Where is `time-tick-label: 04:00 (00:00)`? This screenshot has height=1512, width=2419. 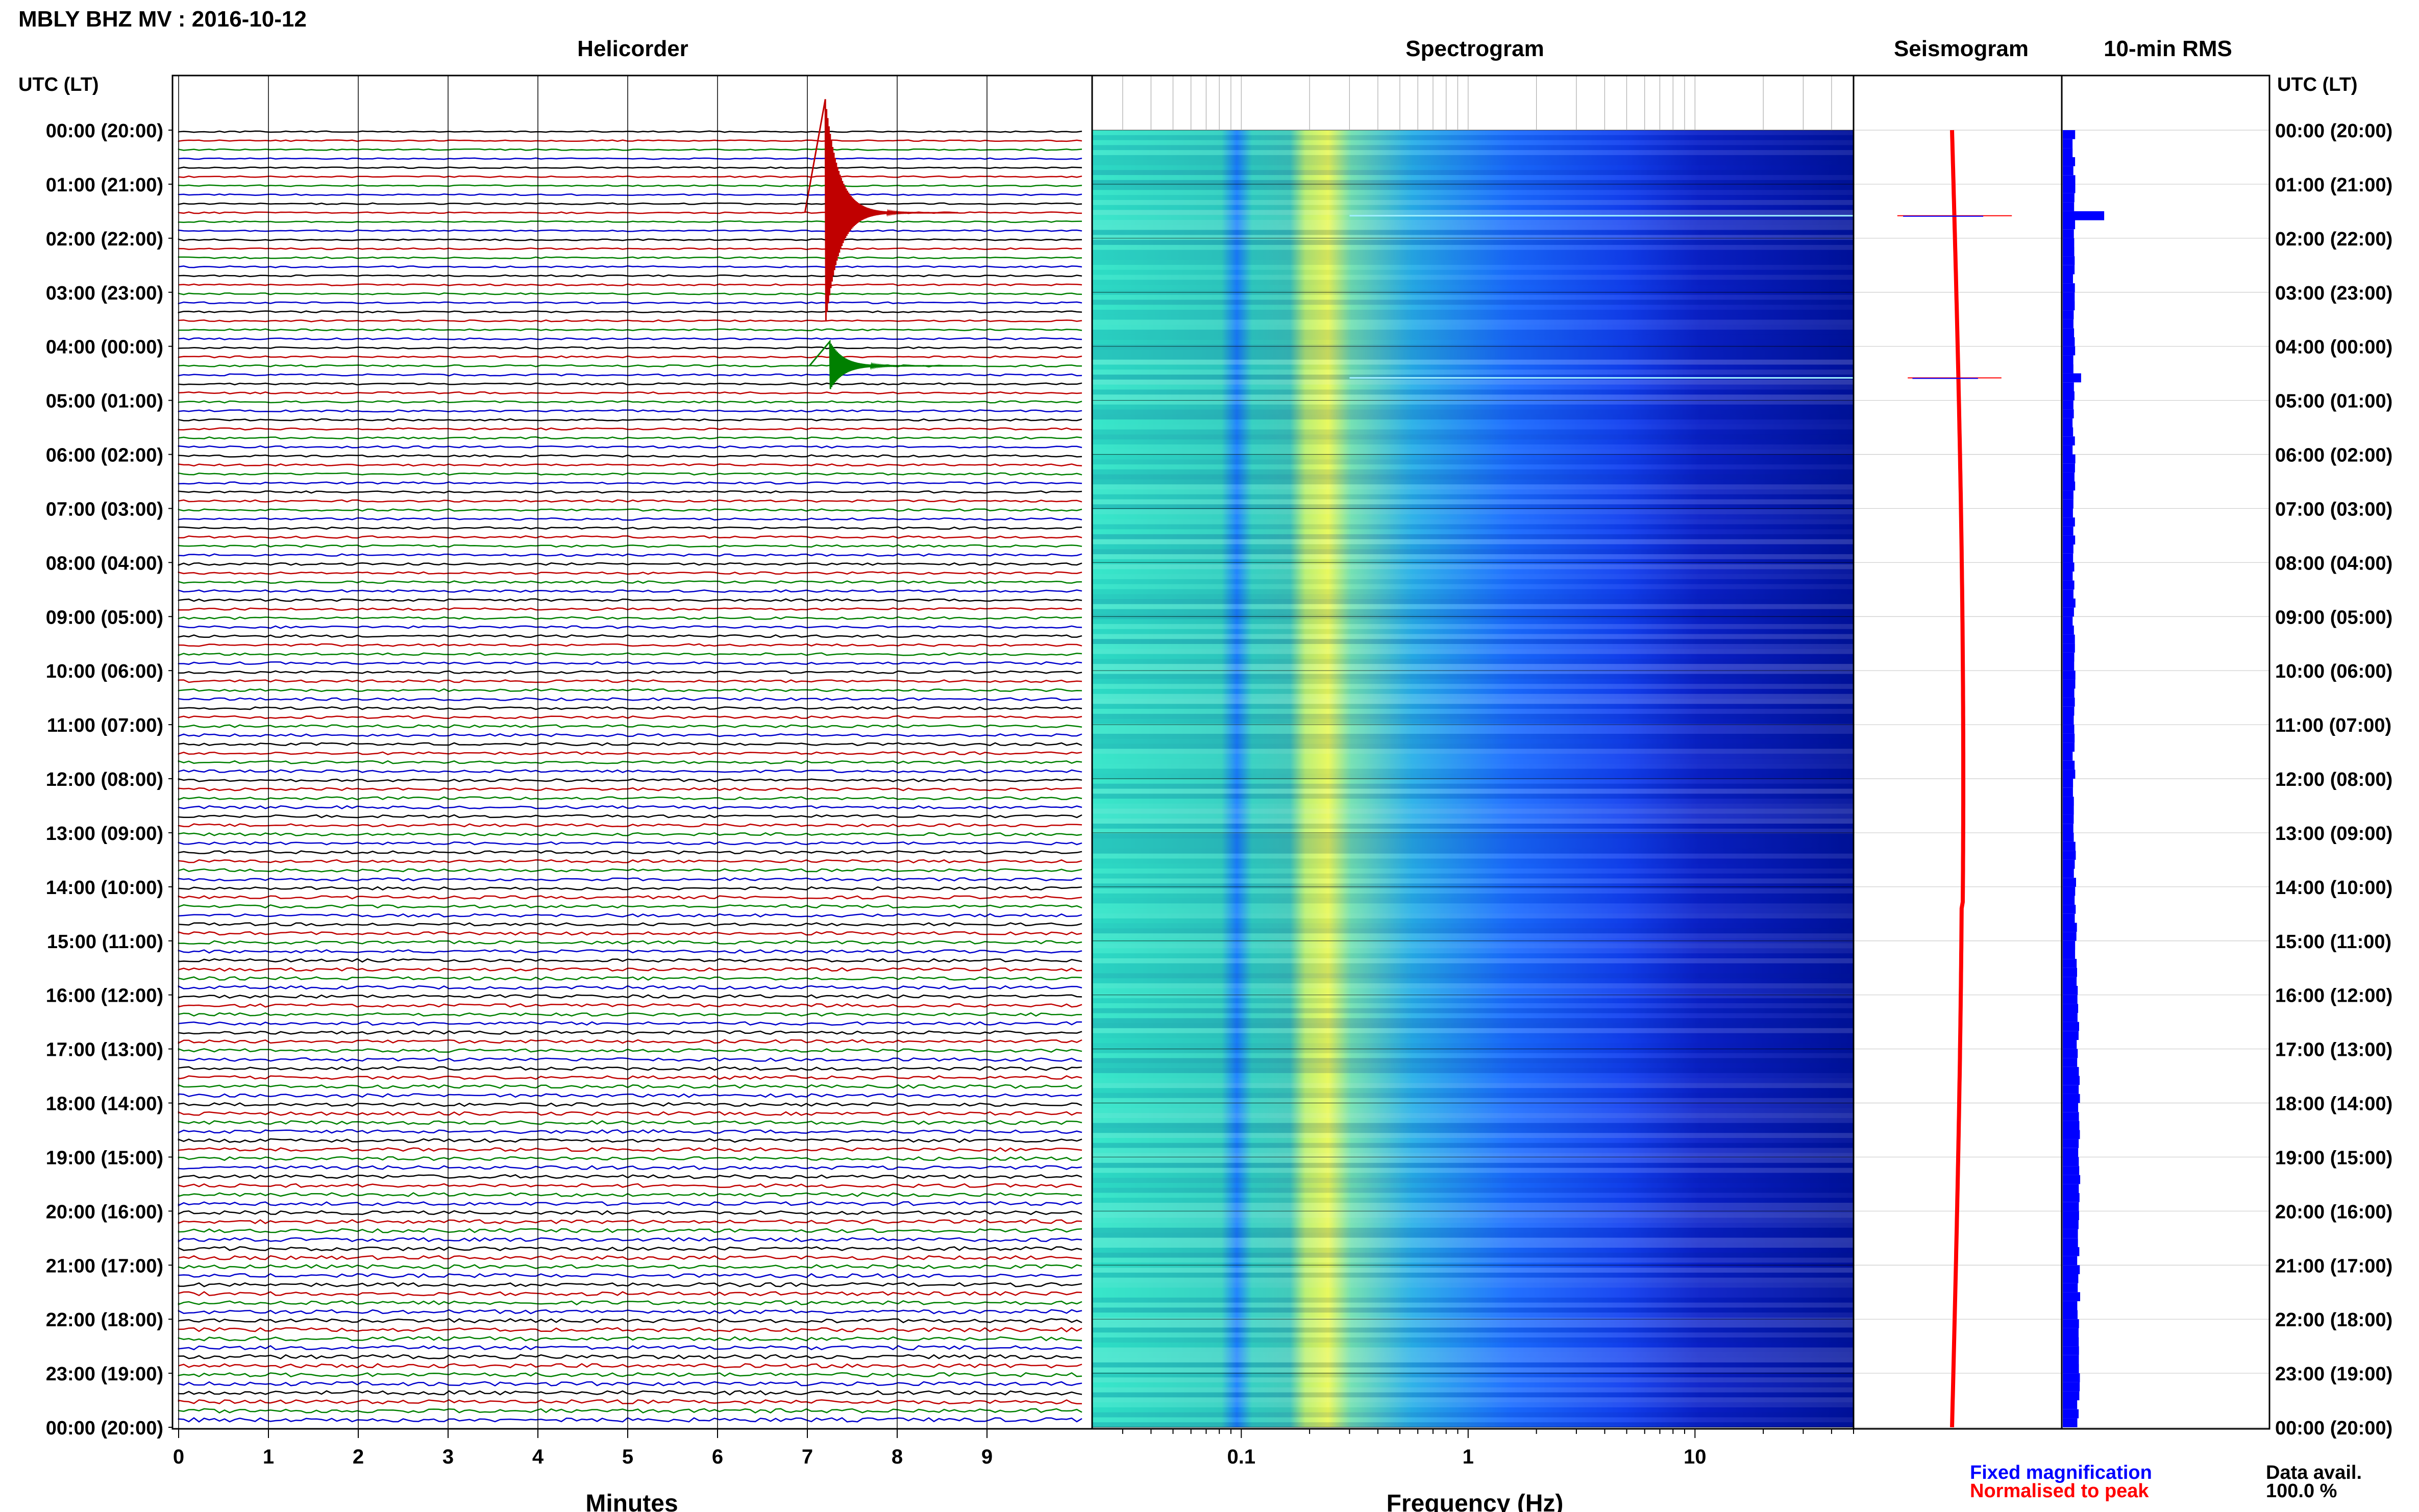 time-tick-label: 04:00 (00:00) is located at coordinates (2333, 347).